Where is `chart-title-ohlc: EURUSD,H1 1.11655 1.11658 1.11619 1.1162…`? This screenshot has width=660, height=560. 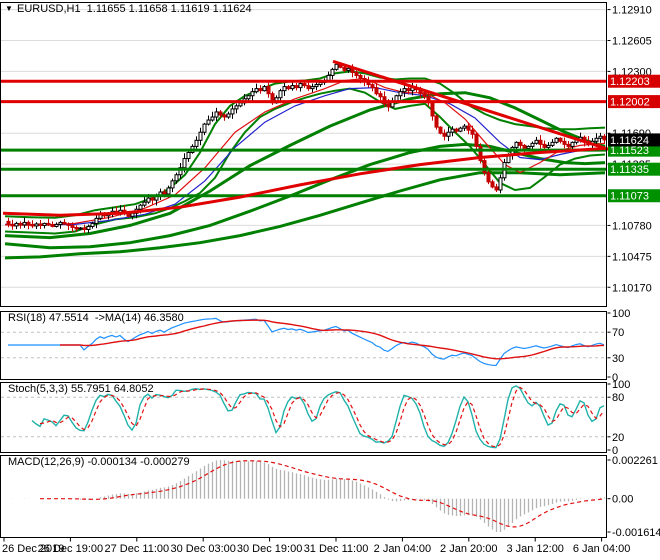 chart-title-ohlc: EURUSD,H1 1.11655 1.11658 1.11619 1.1162… is located at coordinates (134, 9).